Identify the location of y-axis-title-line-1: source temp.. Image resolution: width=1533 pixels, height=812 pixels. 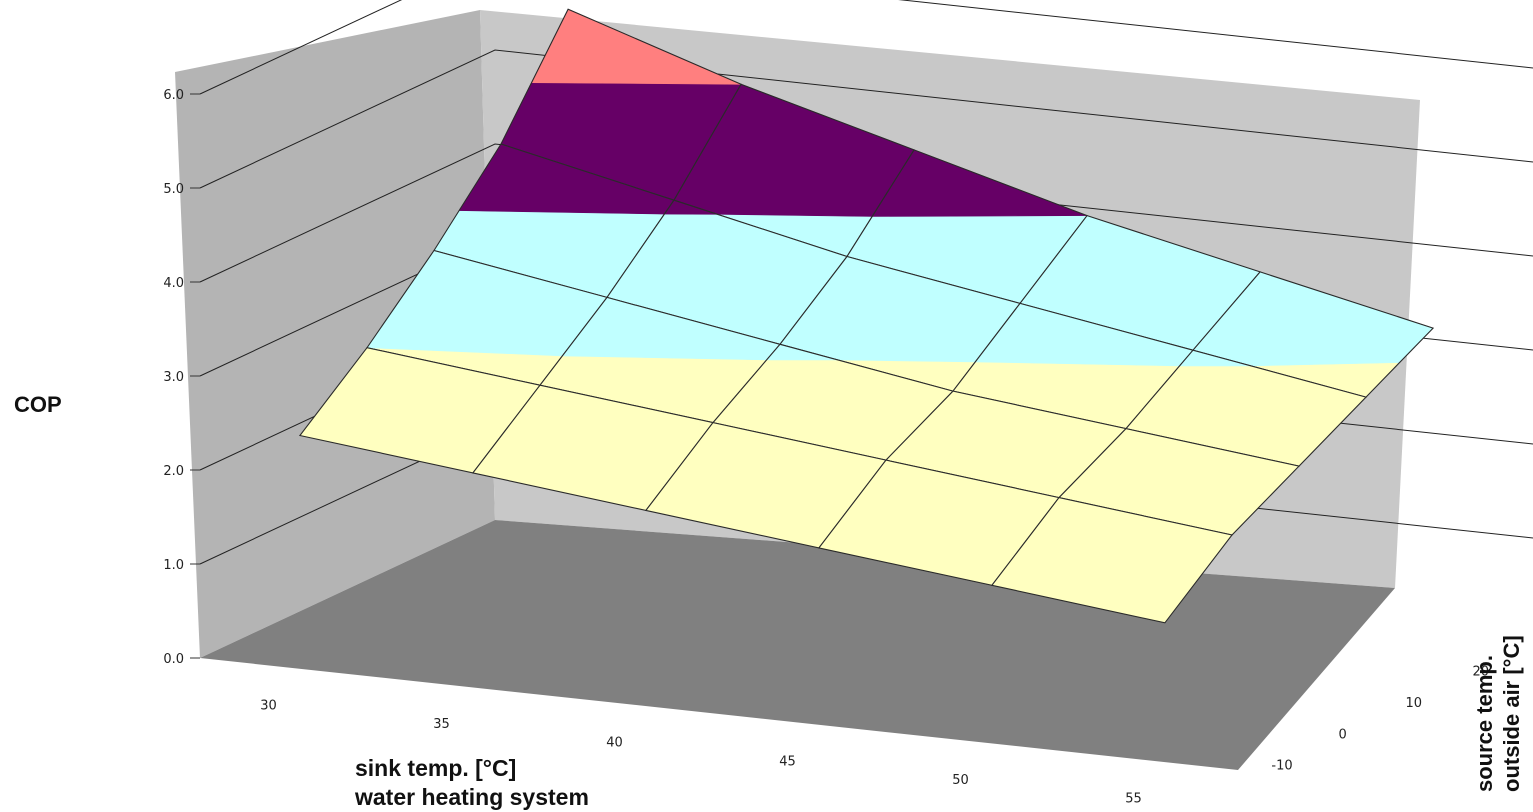
(1484, 723).